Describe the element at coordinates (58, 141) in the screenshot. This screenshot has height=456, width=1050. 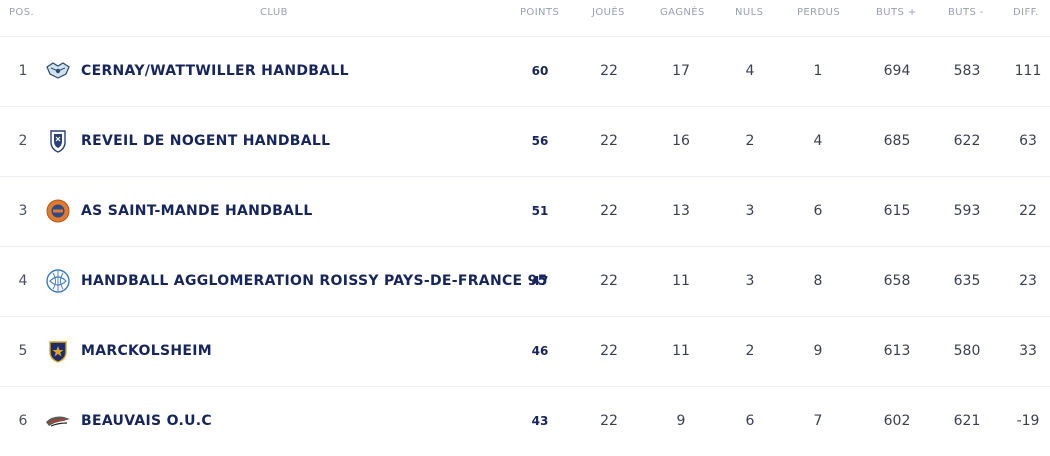
I see `nogent-handball-logo-icon` at that location.